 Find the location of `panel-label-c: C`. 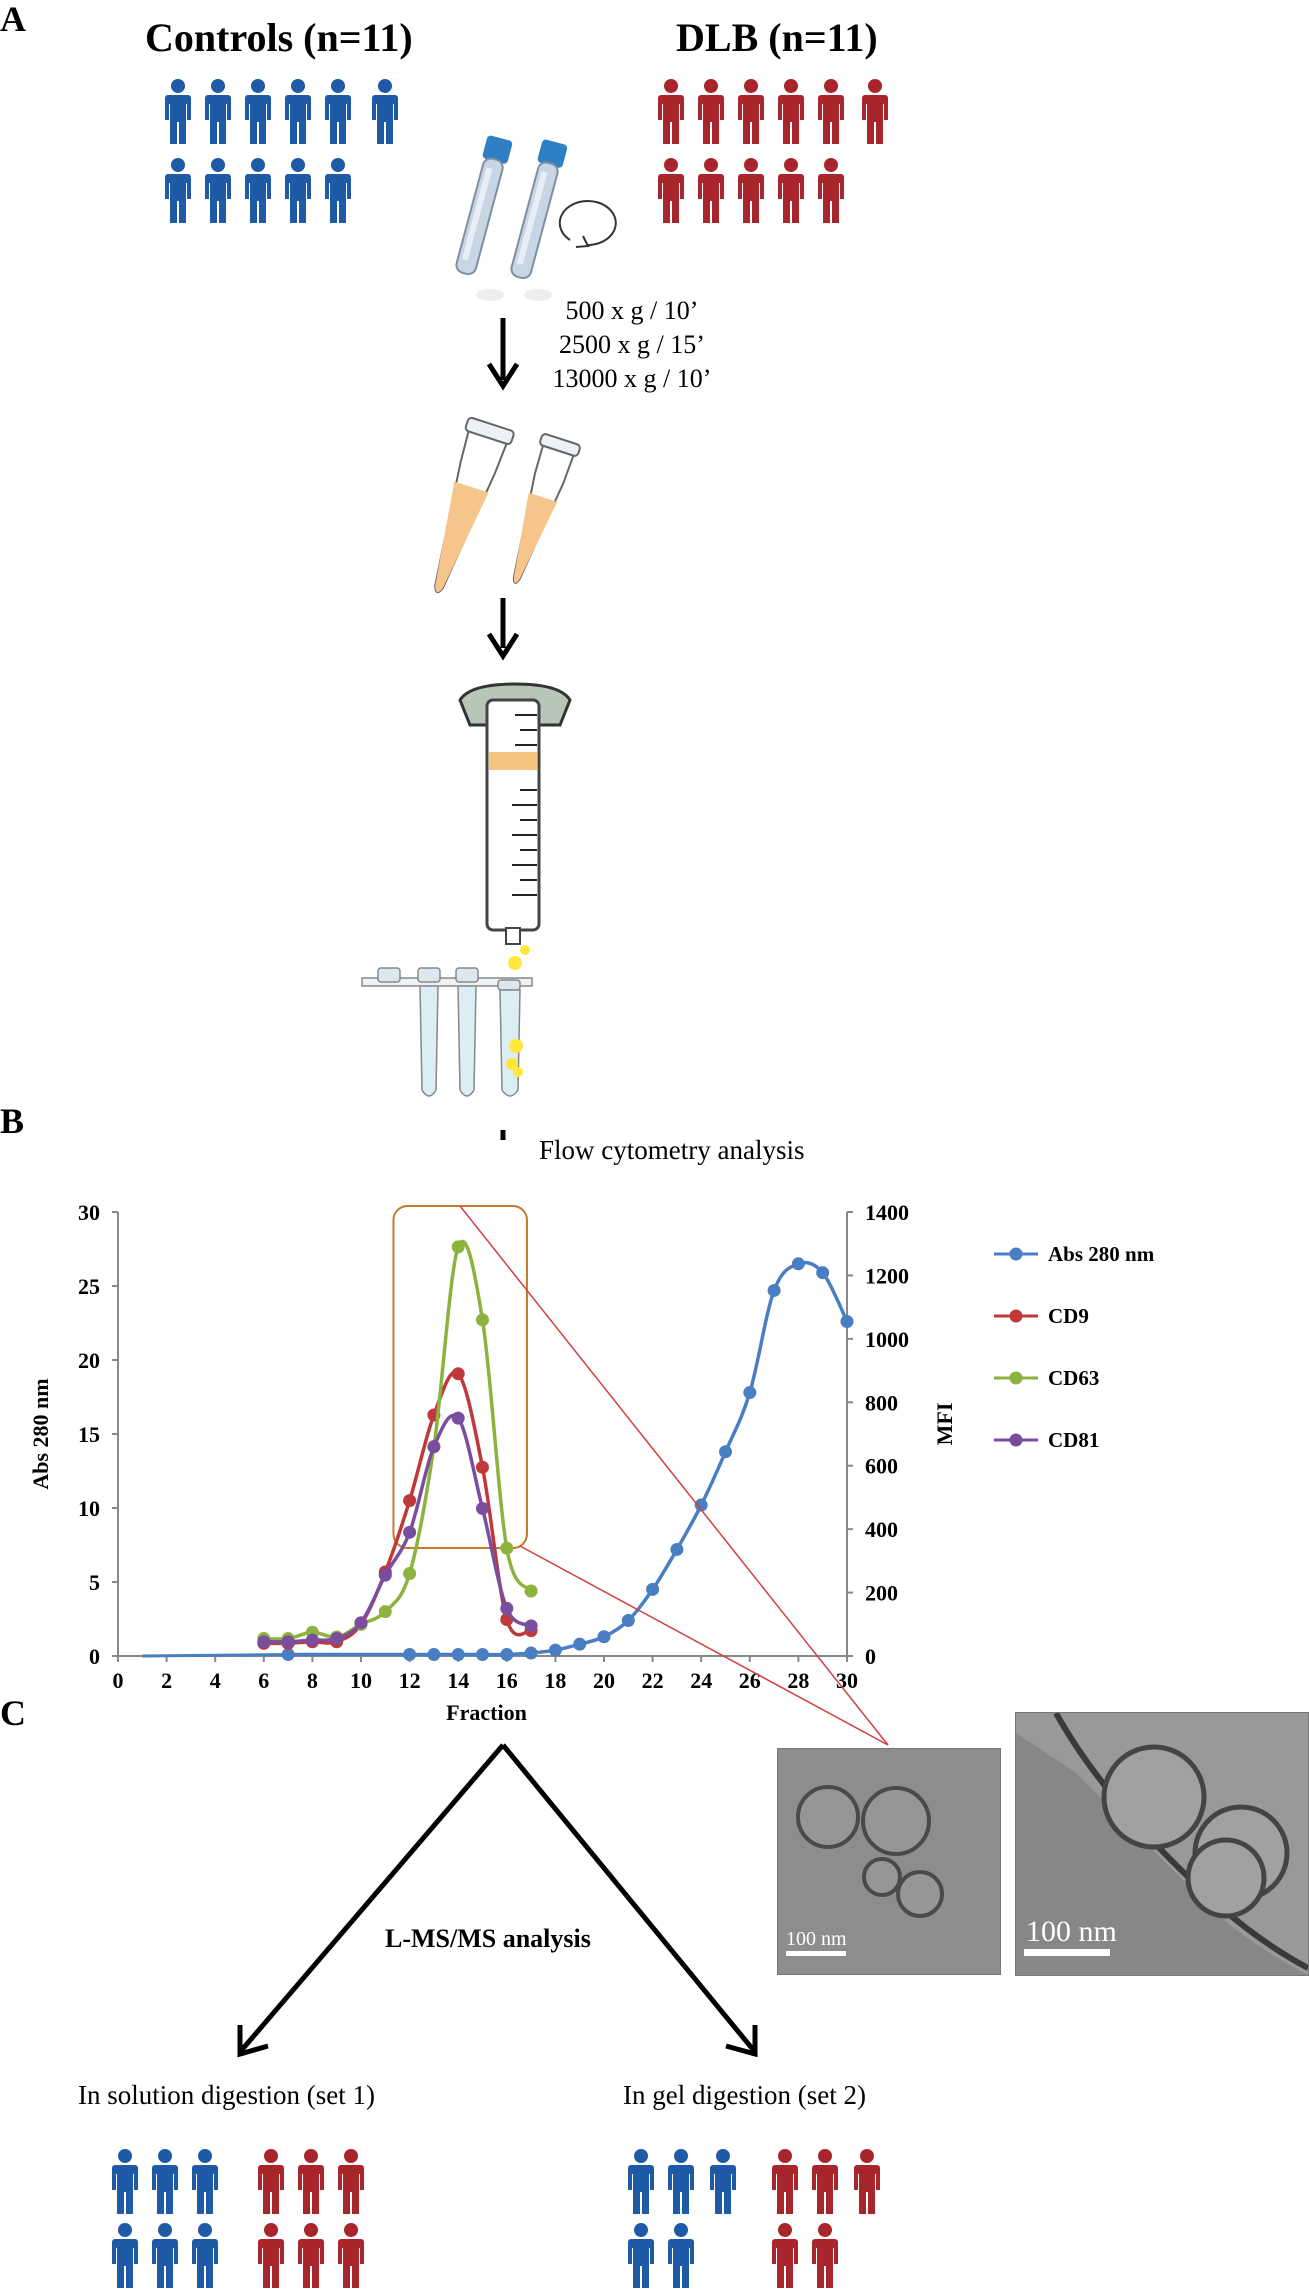

panel-label-c: C is located at coordinates (13, 1713).